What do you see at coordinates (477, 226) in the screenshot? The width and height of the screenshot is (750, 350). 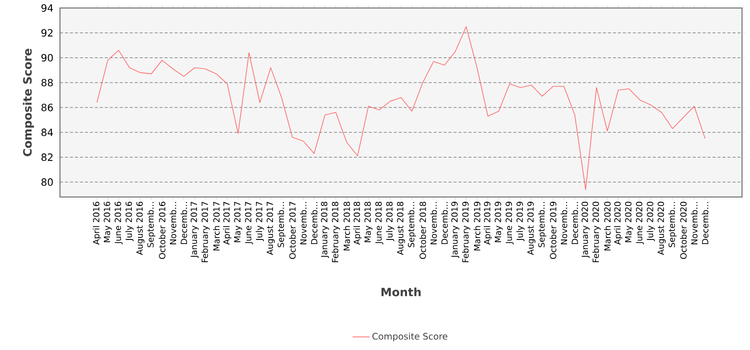 I see `x-tick-label: March 2019` at bounding box center [477, 226].